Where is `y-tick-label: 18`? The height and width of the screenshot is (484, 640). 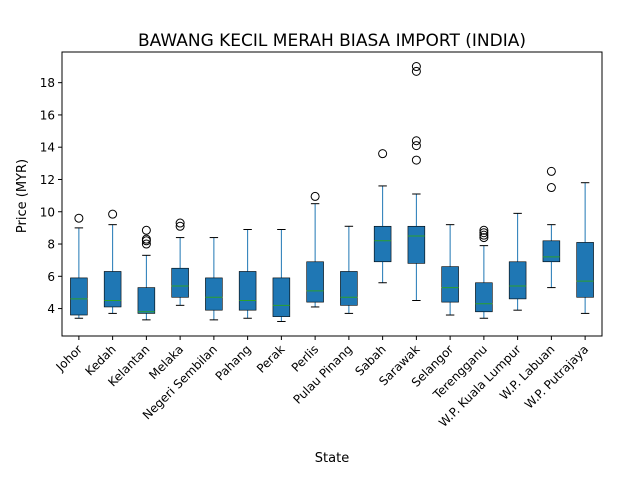
y-tick-label: 18 is located at coordinates (47, 83).